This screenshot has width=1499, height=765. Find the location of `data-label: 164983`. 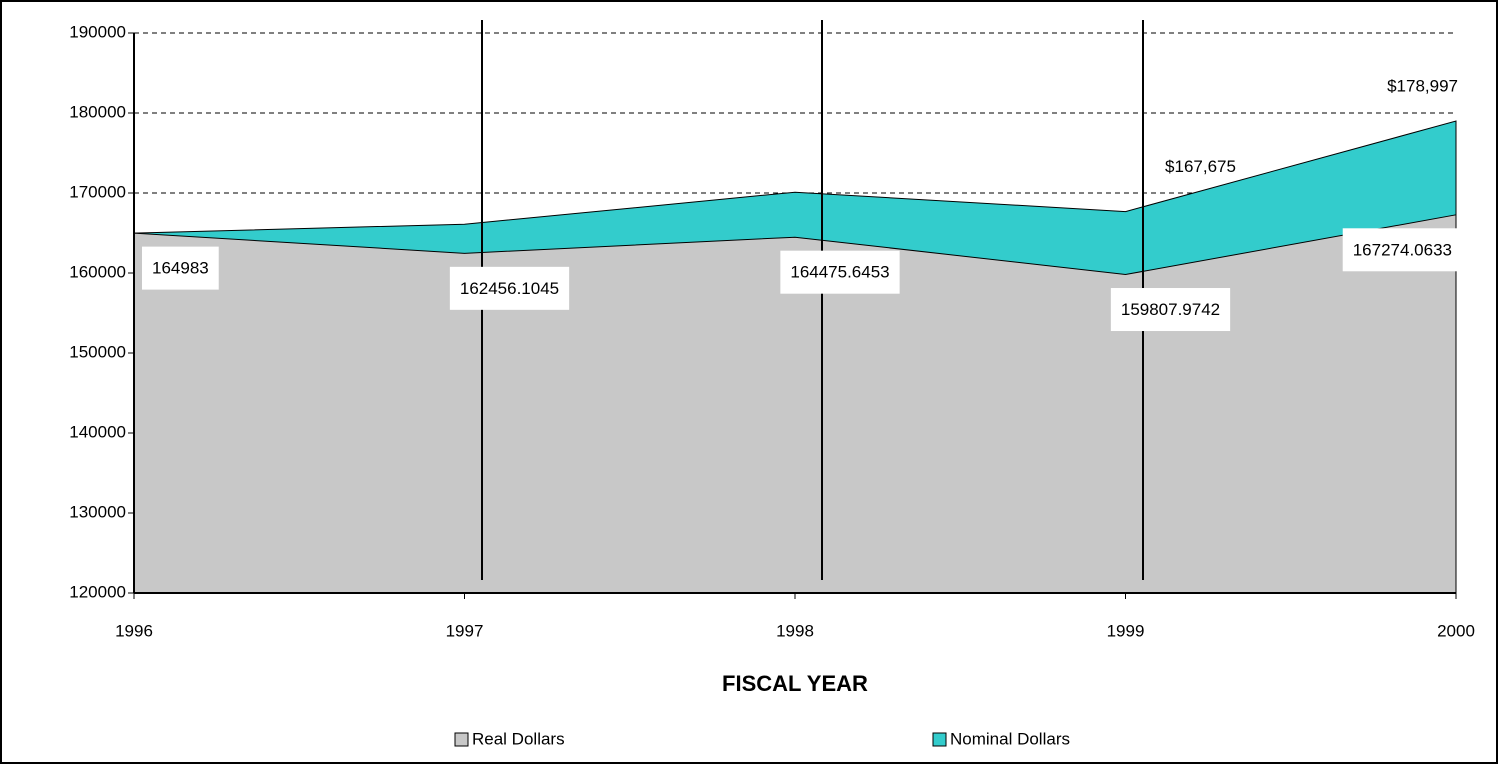

data-label: 164983 is located at coordinates (180, 268).